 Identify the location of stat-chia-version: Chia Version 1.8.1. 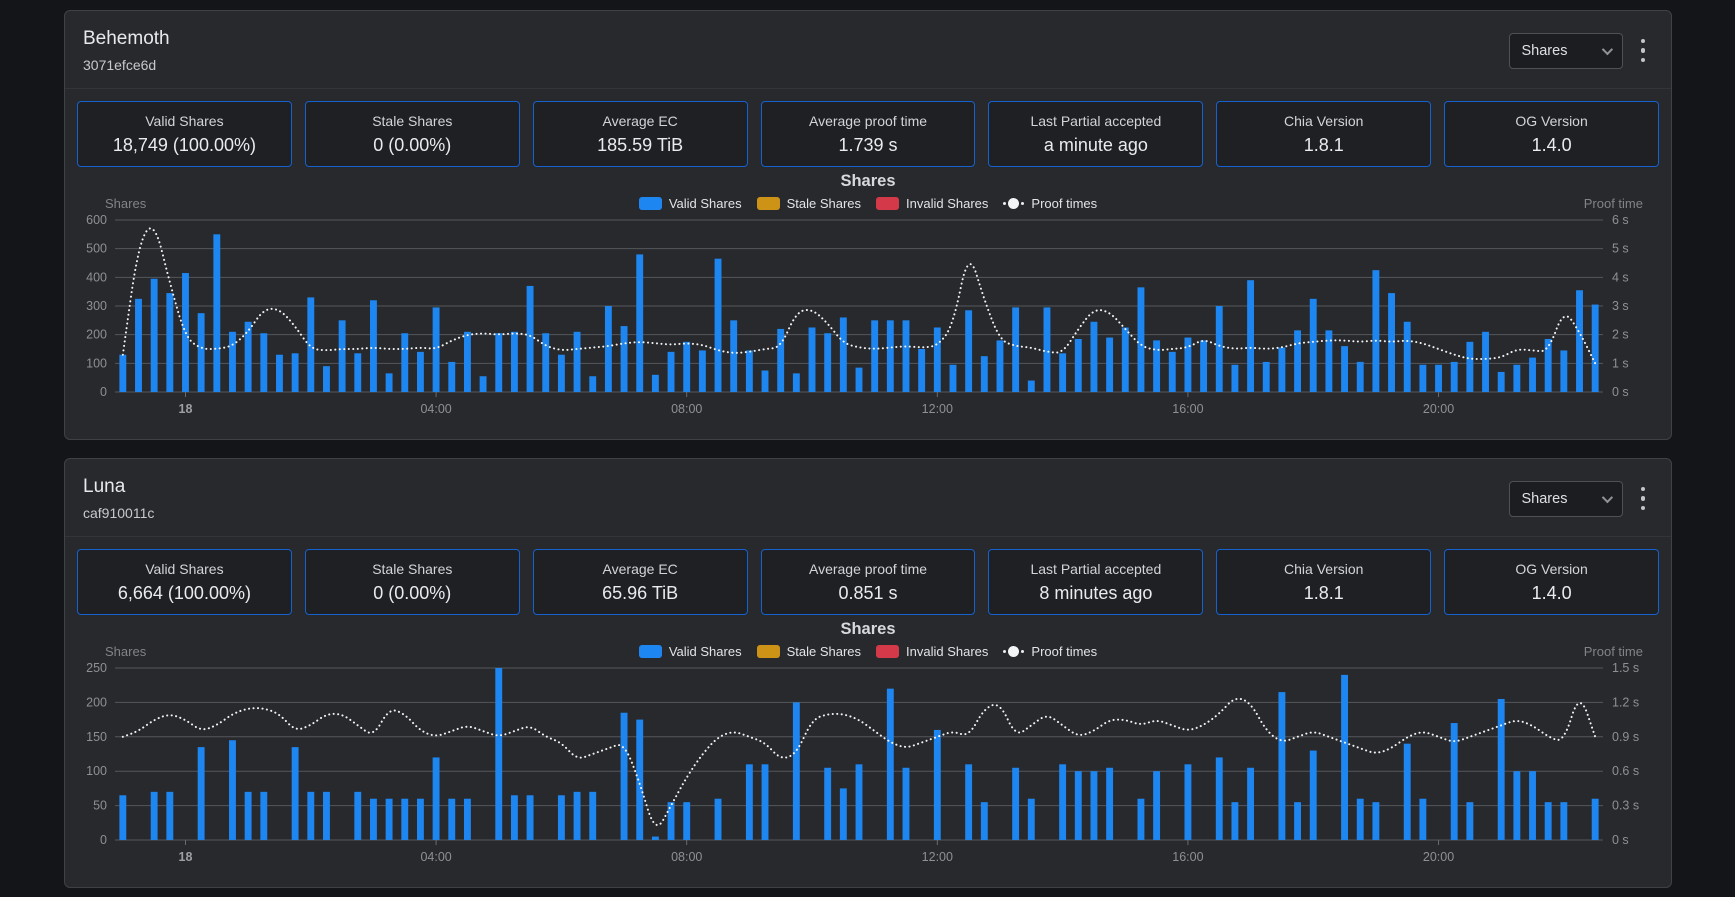
(1324, 134).